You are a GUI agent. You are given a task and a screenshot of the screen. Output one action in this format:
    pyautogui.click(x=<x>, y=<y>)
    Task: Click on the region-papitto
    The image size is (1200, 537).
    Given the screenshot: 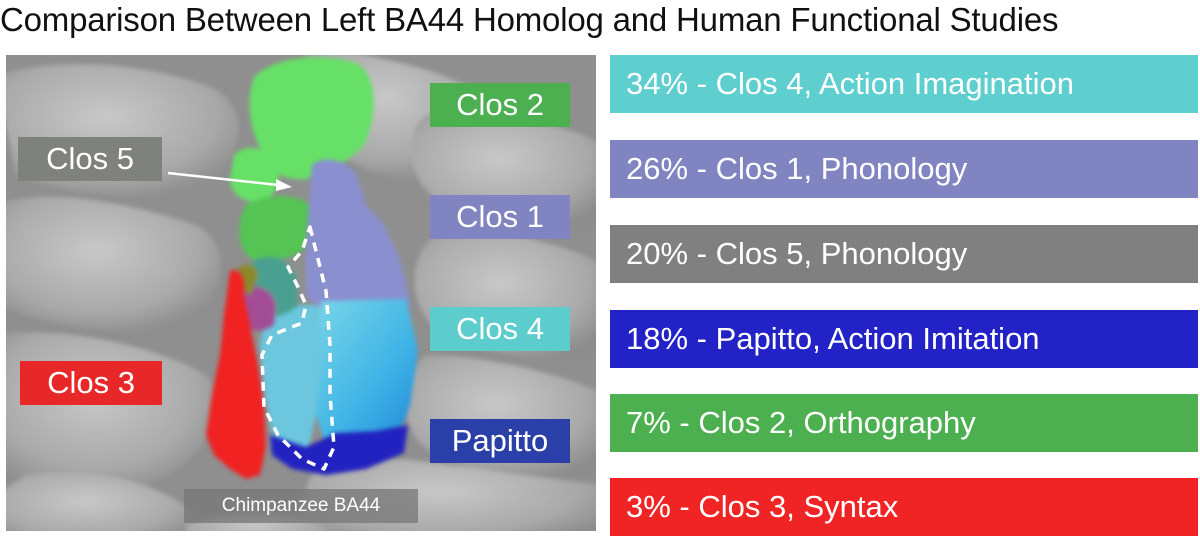 What is the action you would take?
    pyautogui.click(x=339, y=450)
    